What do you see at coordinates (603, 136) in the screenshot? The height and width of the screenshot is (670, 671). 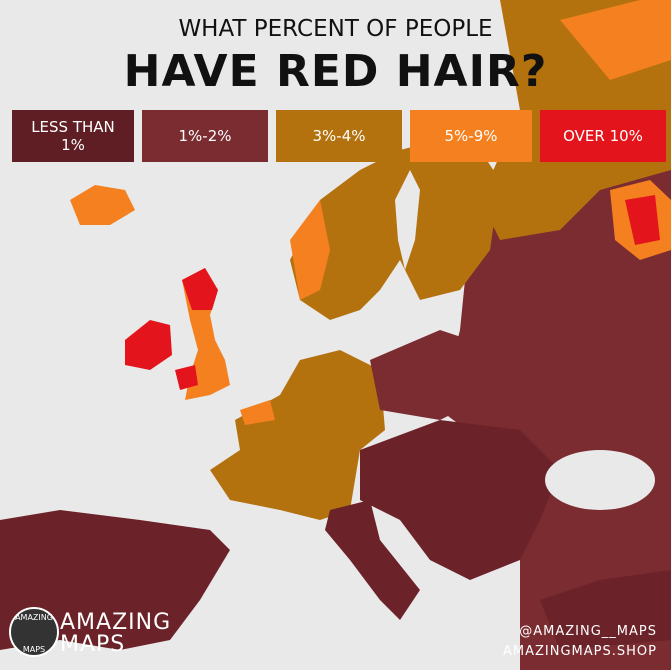 I see `legend-item: OVER 10%` at bounding box center [603, 136].